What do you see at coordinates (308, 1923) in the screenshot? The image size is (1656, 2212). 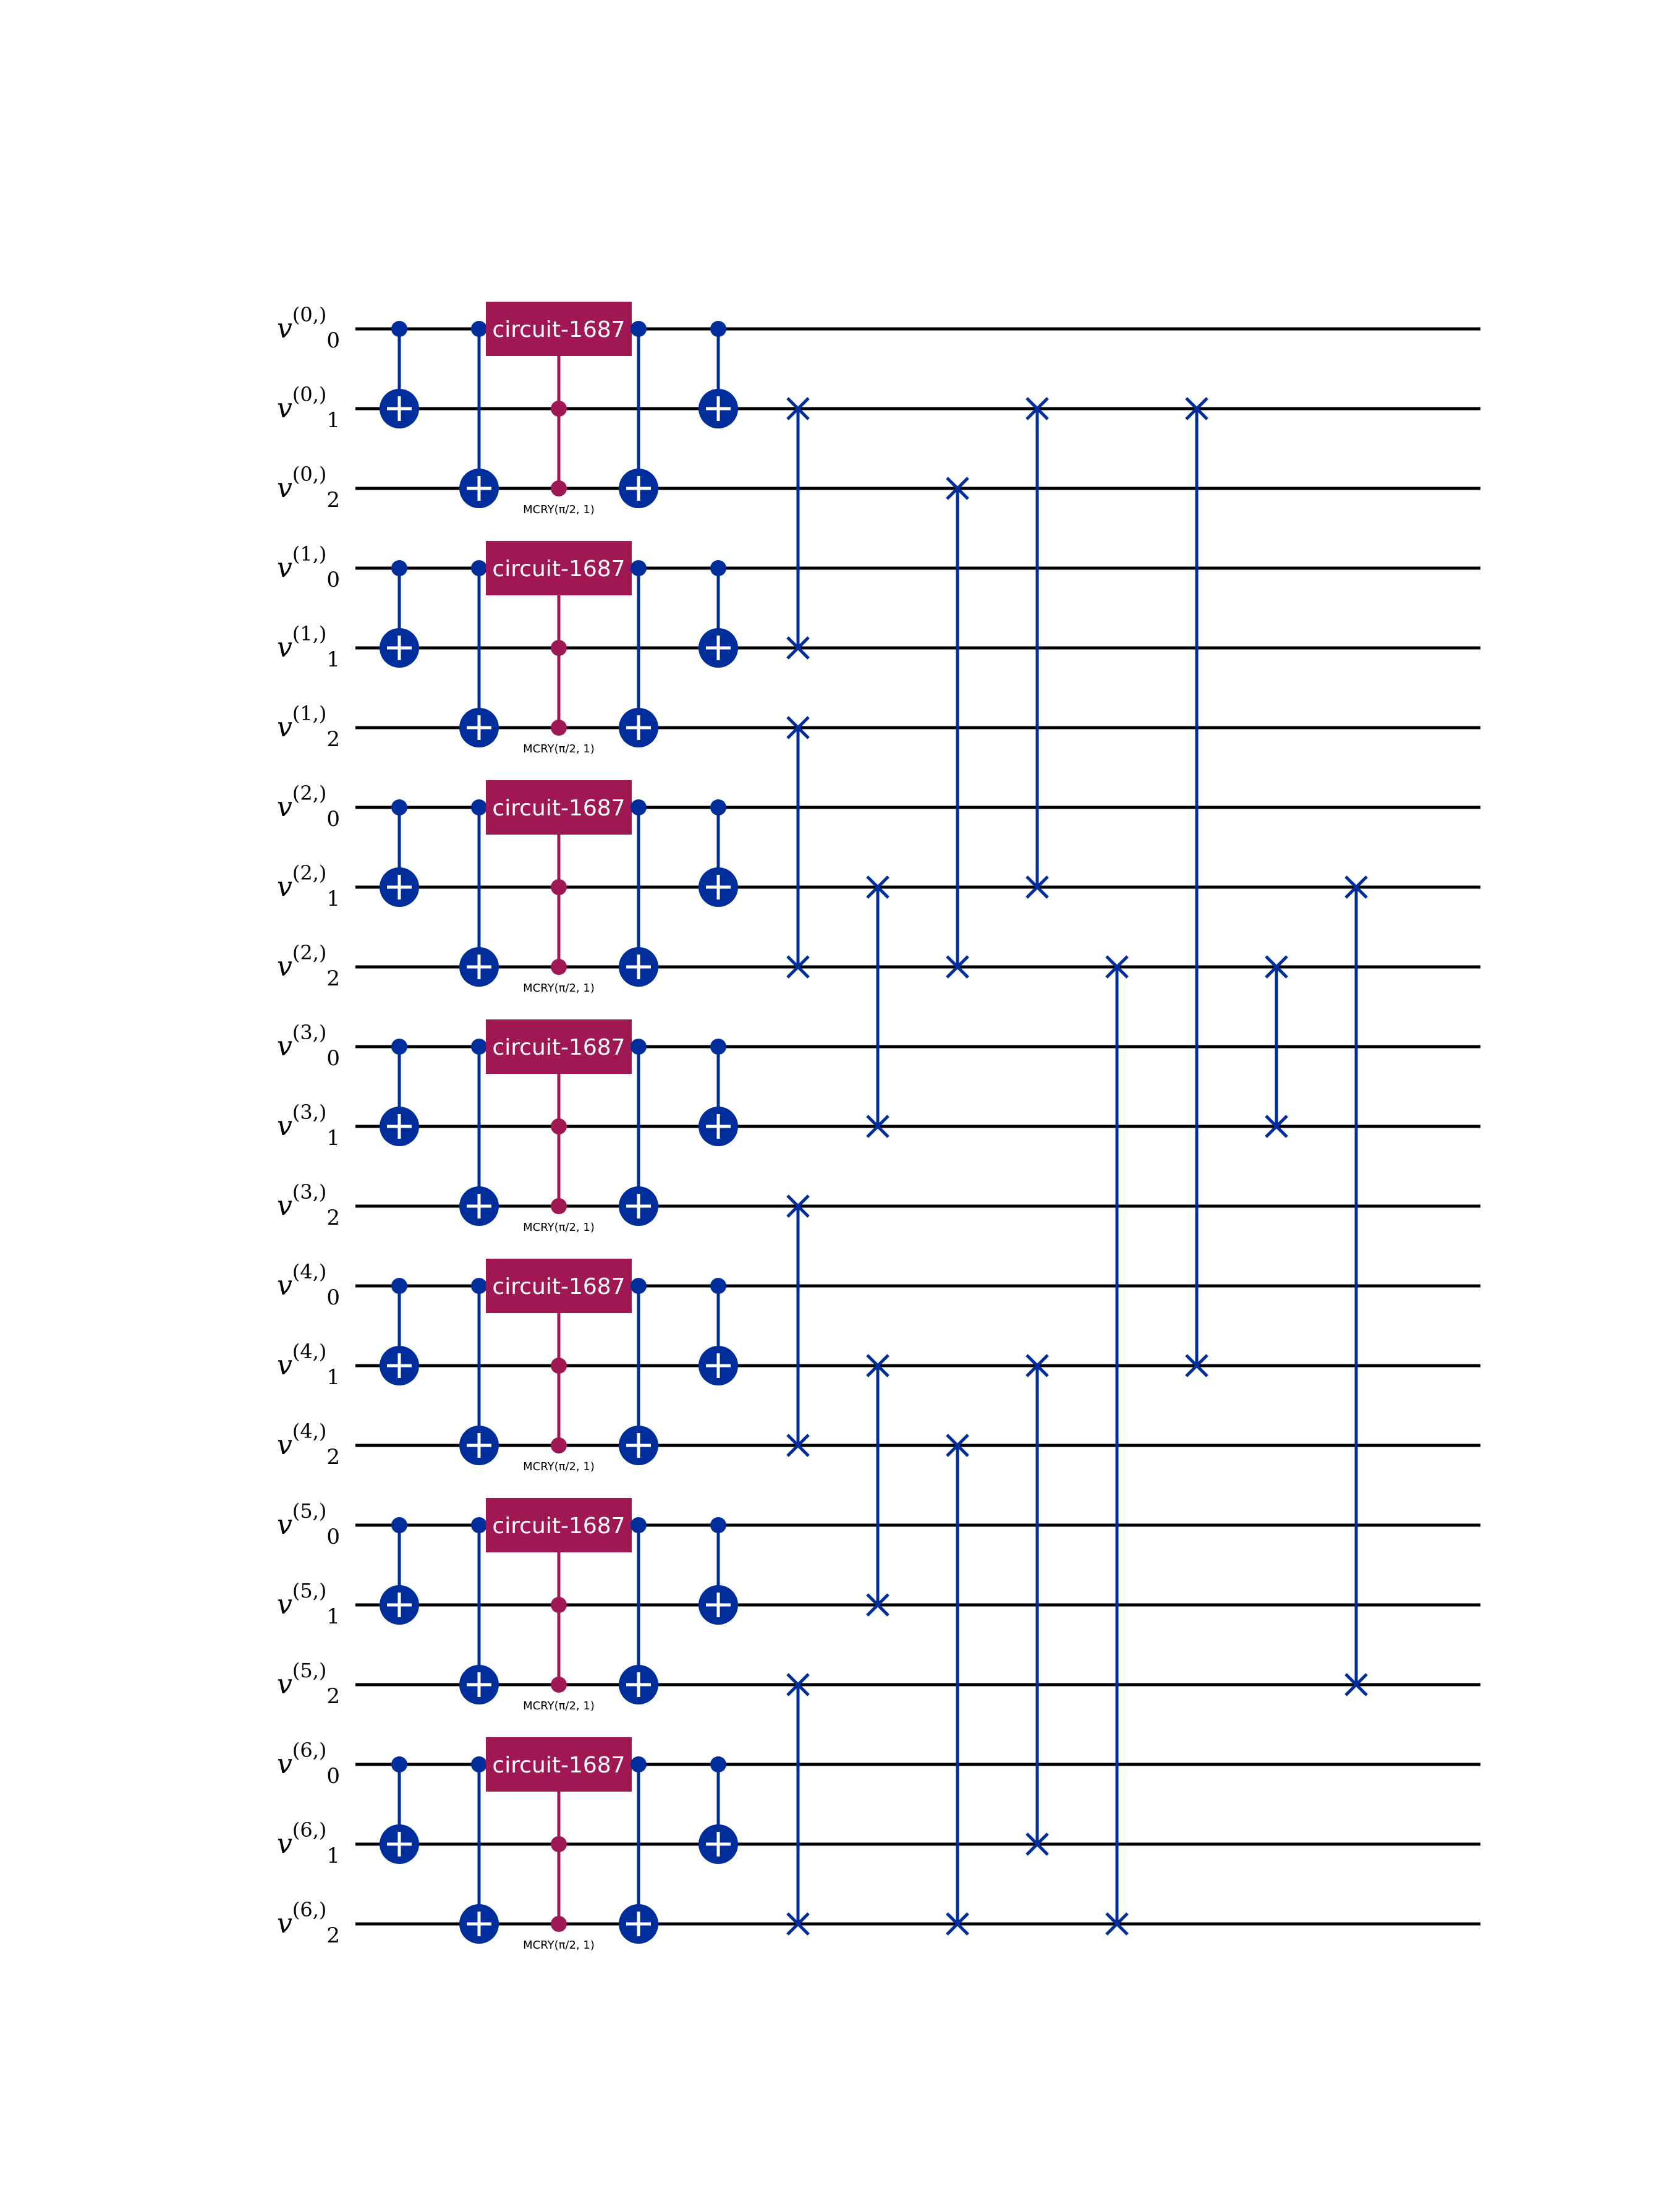 I see `qubit-label-6-2: v(6,)2` at bounding box center [308, 1923].